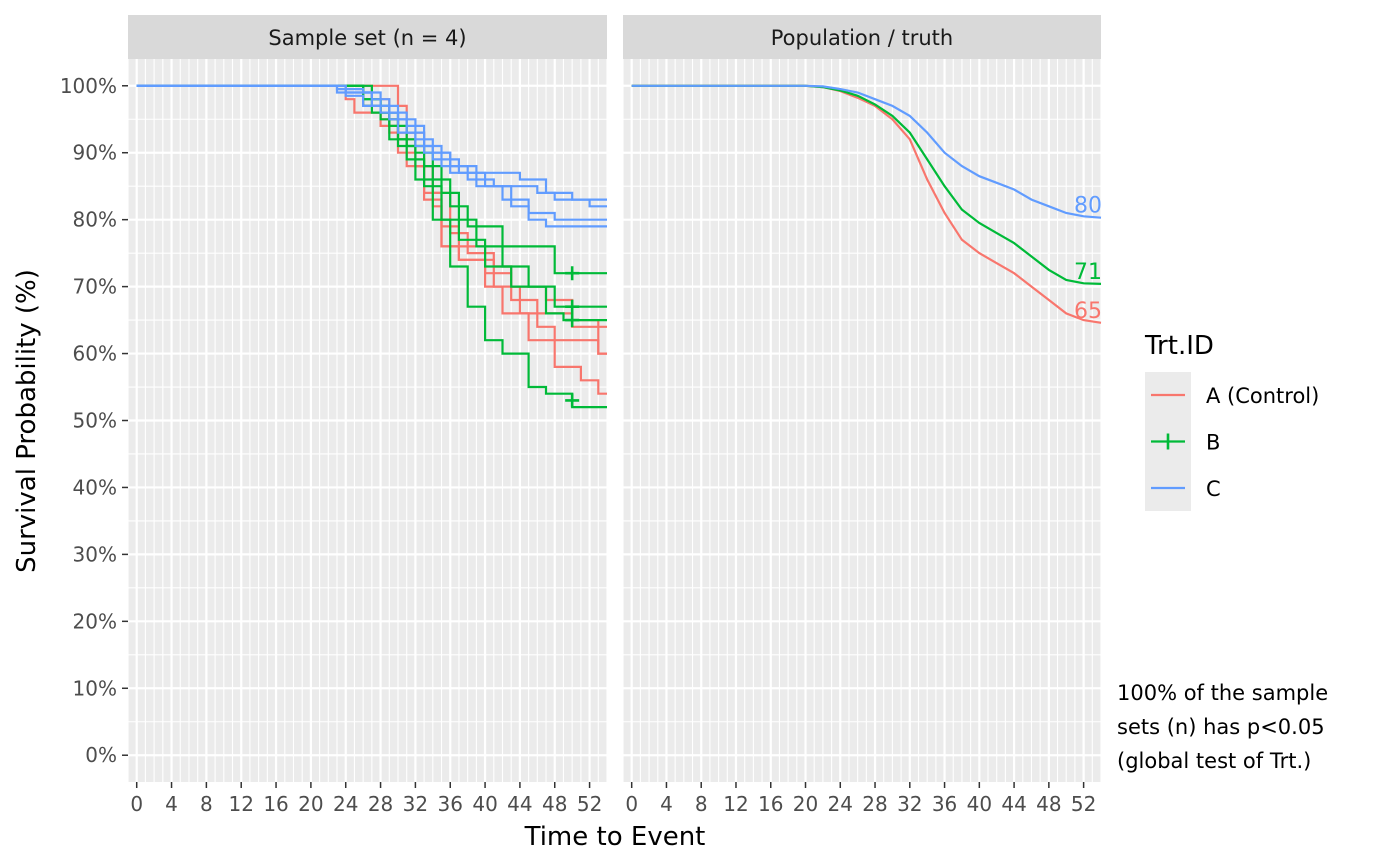  Describe the element at coordinates (1088, 272) in the screenshot. I see `series-end-label: 71` at that location.